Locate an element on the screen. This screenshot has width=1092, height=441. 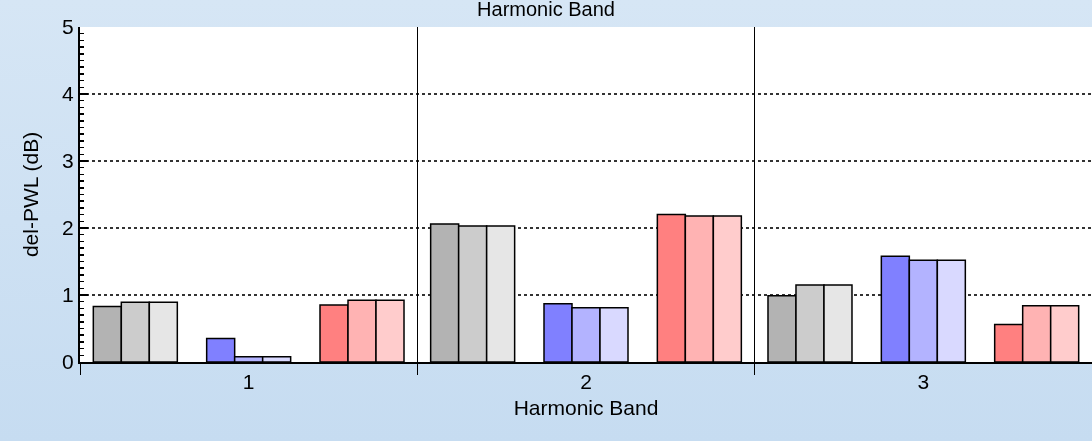
chart-title: Harmonic Band is located at coordinates (546, 10).